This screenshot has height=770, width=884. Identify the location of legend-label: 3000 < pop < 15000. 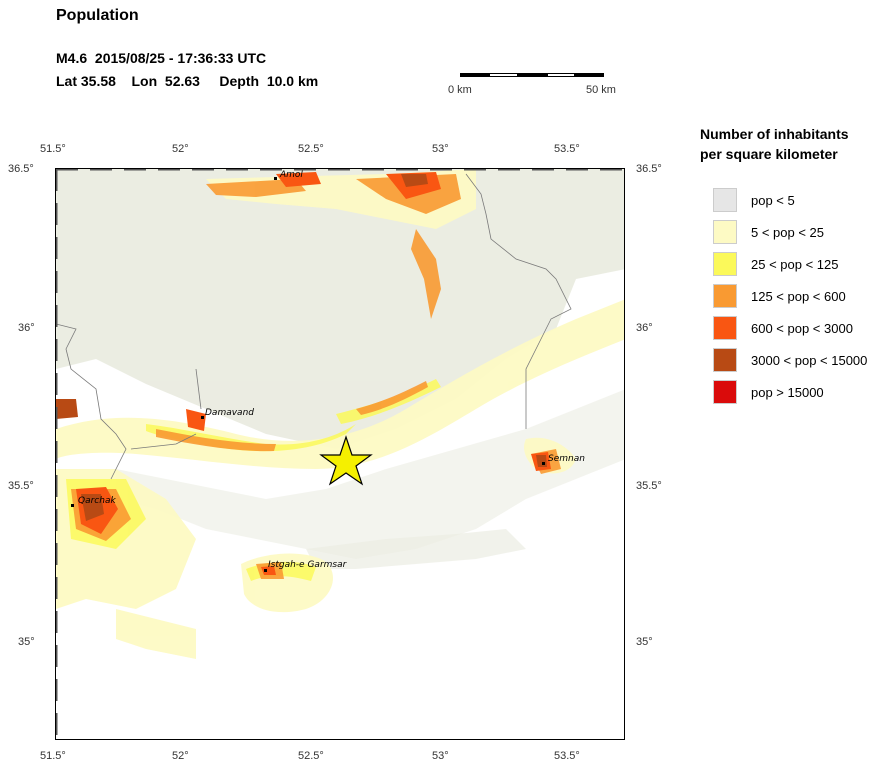
(809, 360).